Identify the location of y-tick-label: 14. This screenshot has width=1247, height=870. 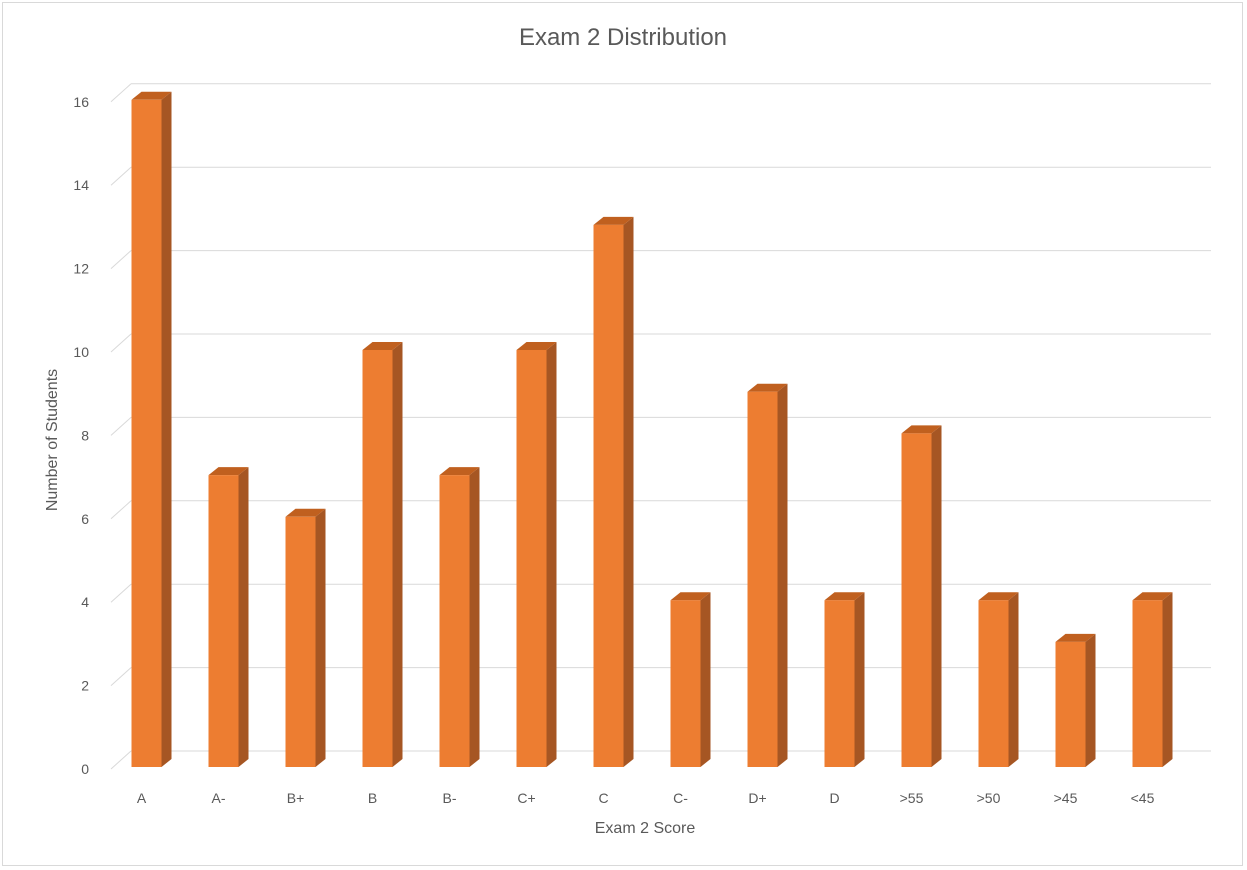
(81, 185).